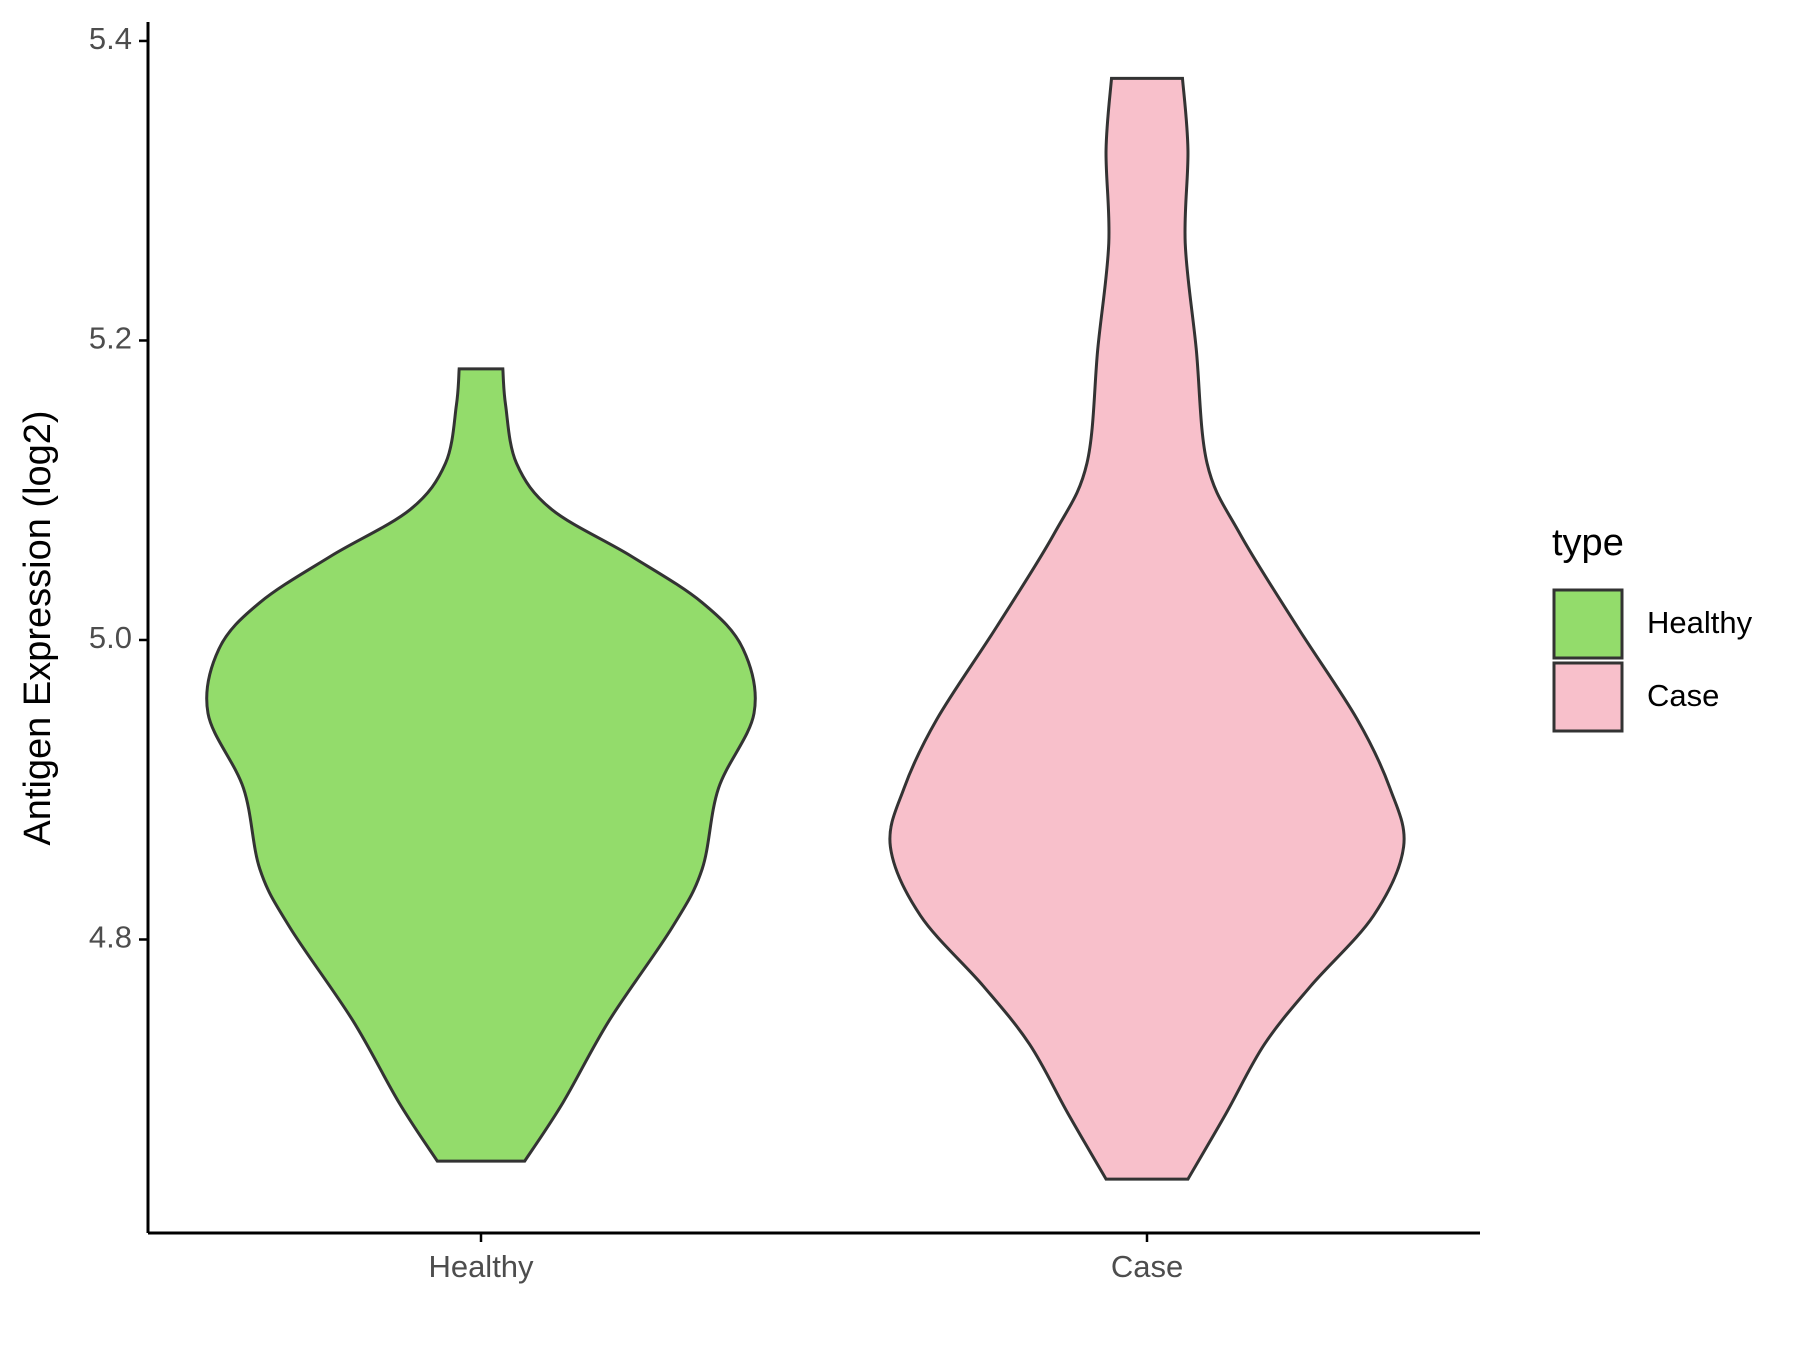  I want to click on y-tick-label: 5.0, so click(110, 637).